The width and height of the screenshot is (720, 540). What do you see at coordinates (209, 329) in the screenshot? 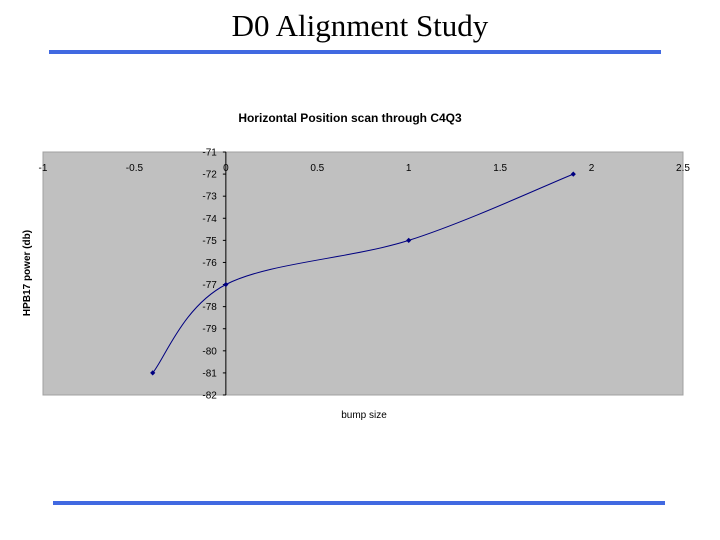
I see `y-tick-label: -79` at bounding box center [209, 329].